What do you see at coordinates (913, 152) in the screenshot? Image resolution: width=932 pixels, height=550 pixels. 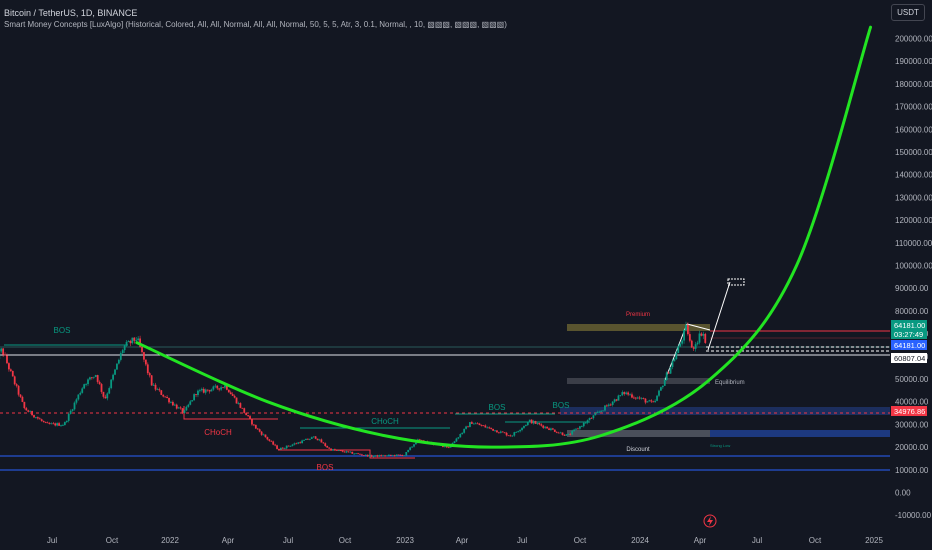 I see `y-tick-label: 150000.00` at bounding box center [913, 152].